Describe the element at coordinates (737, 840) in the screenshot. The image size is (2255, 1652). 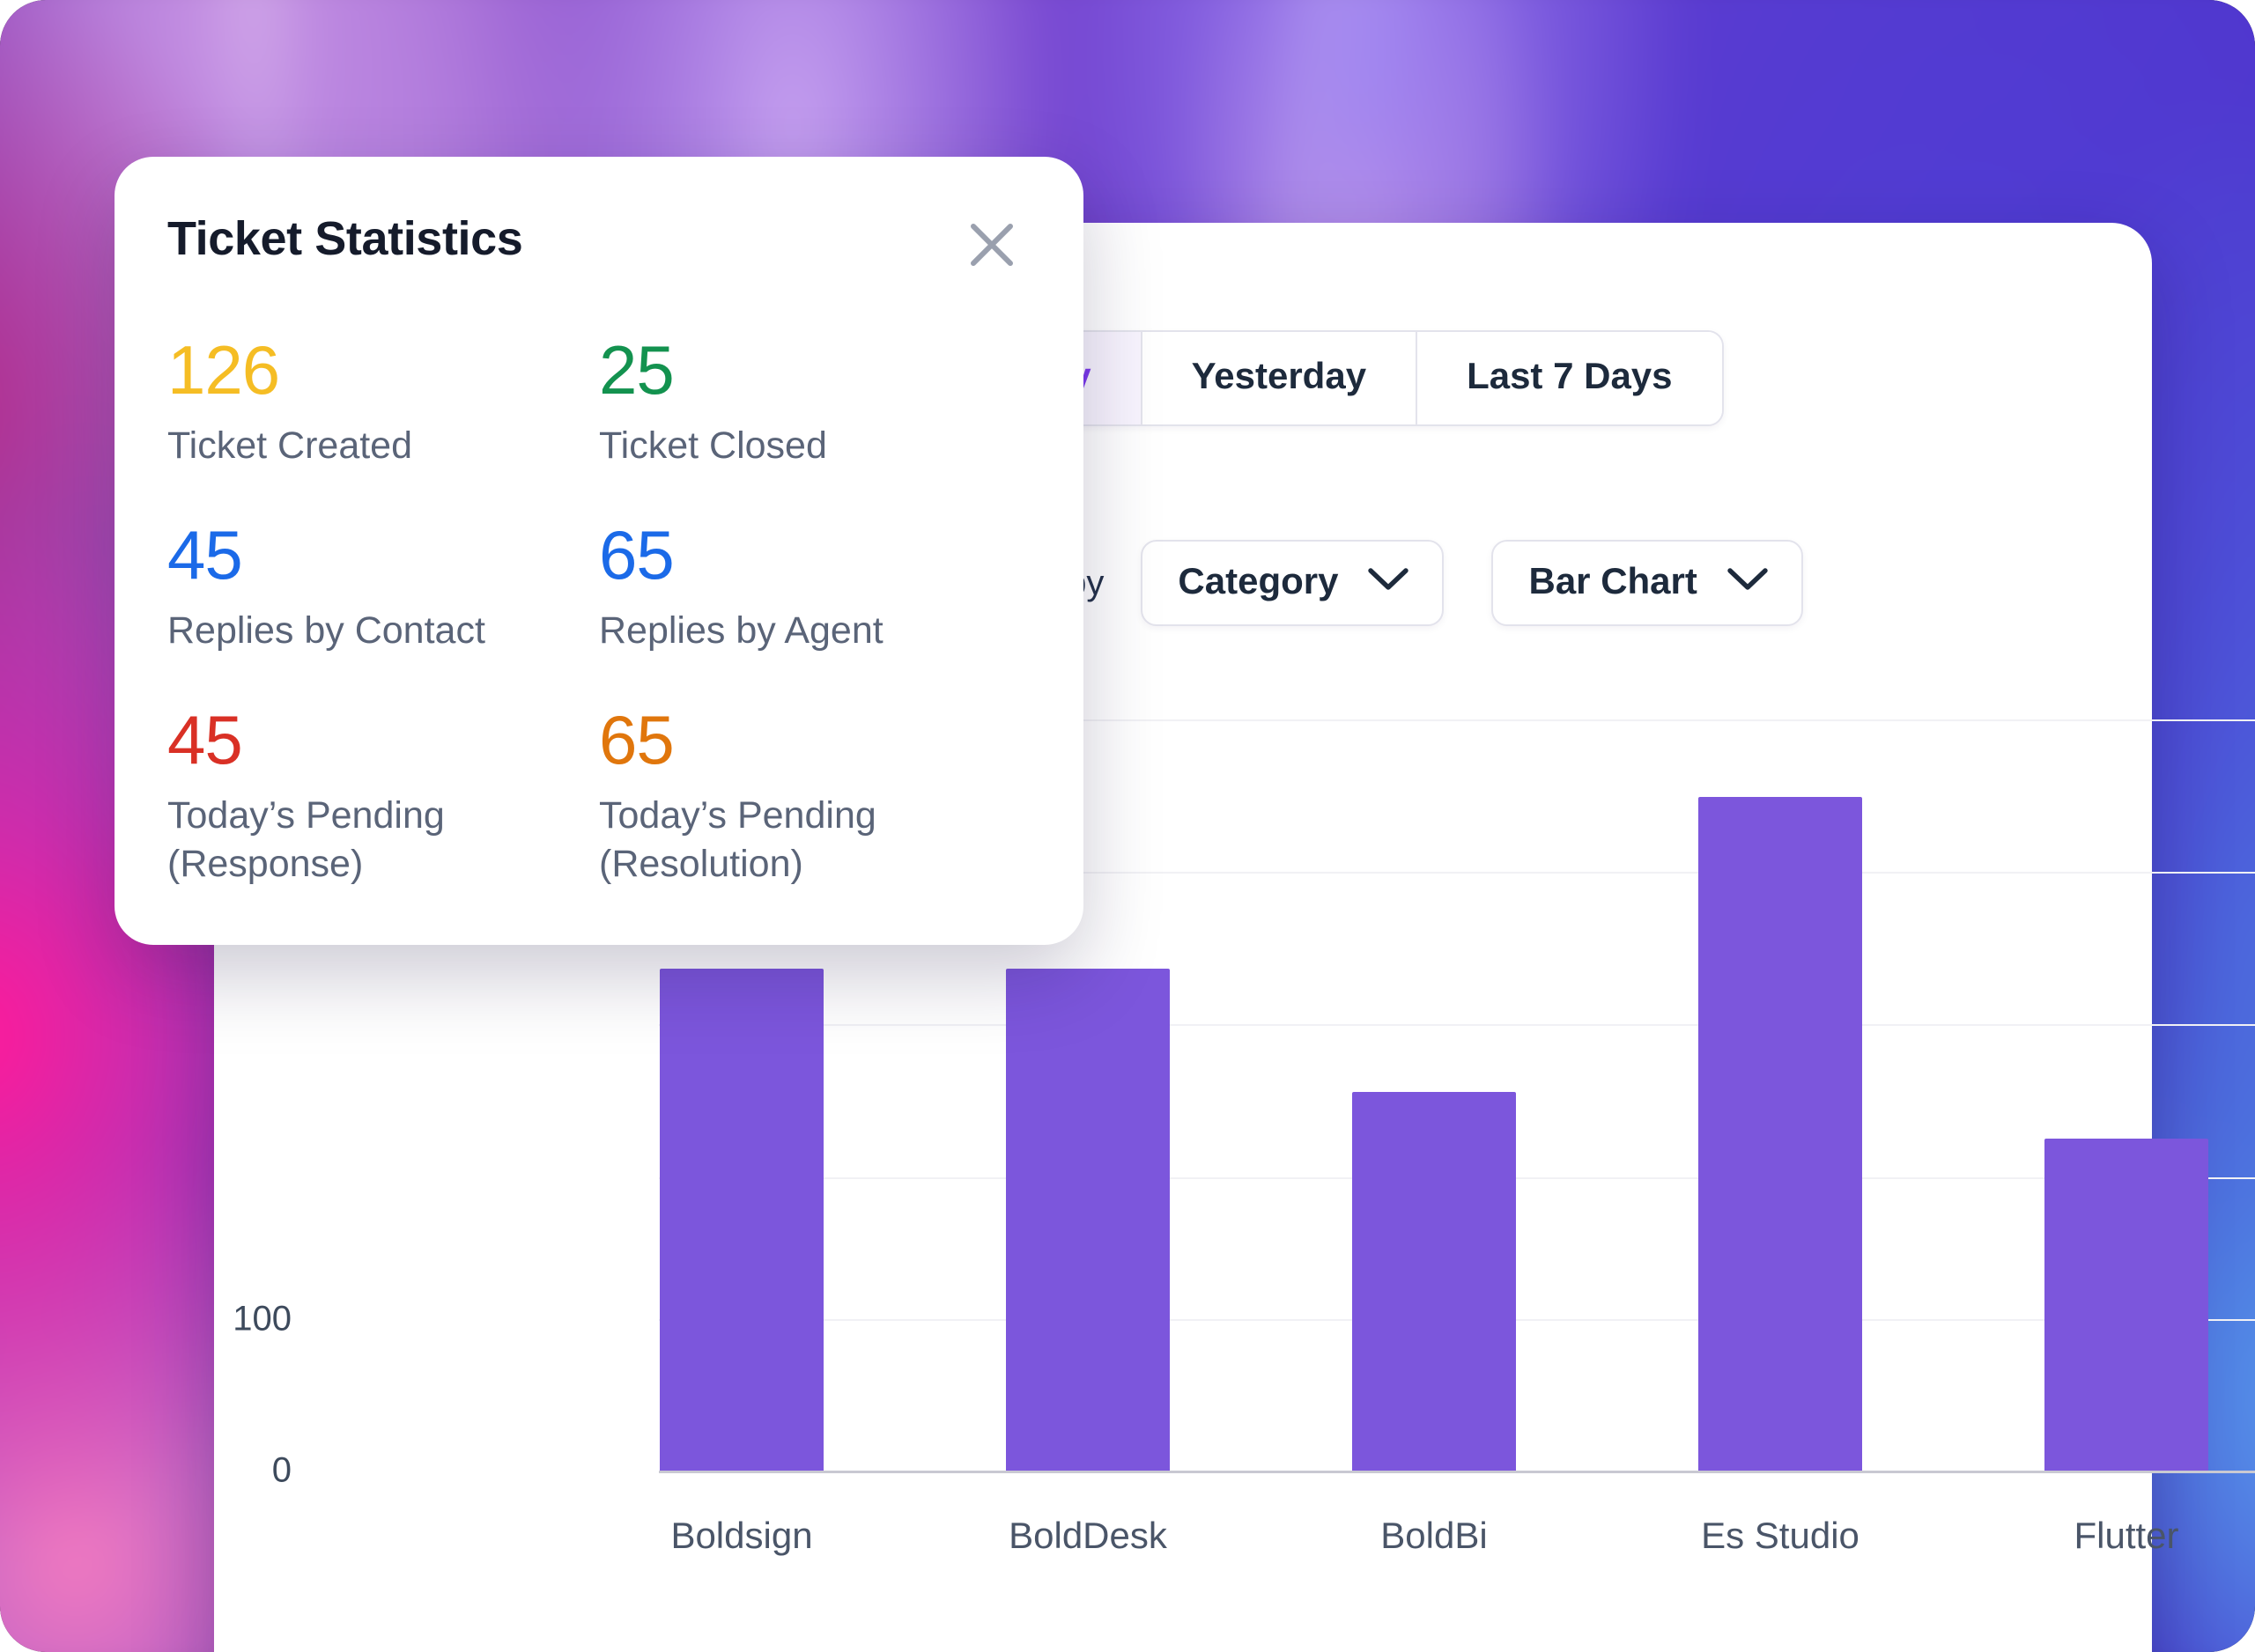
I see `stat-label: Today’s Pending (Resolution)` at that location.